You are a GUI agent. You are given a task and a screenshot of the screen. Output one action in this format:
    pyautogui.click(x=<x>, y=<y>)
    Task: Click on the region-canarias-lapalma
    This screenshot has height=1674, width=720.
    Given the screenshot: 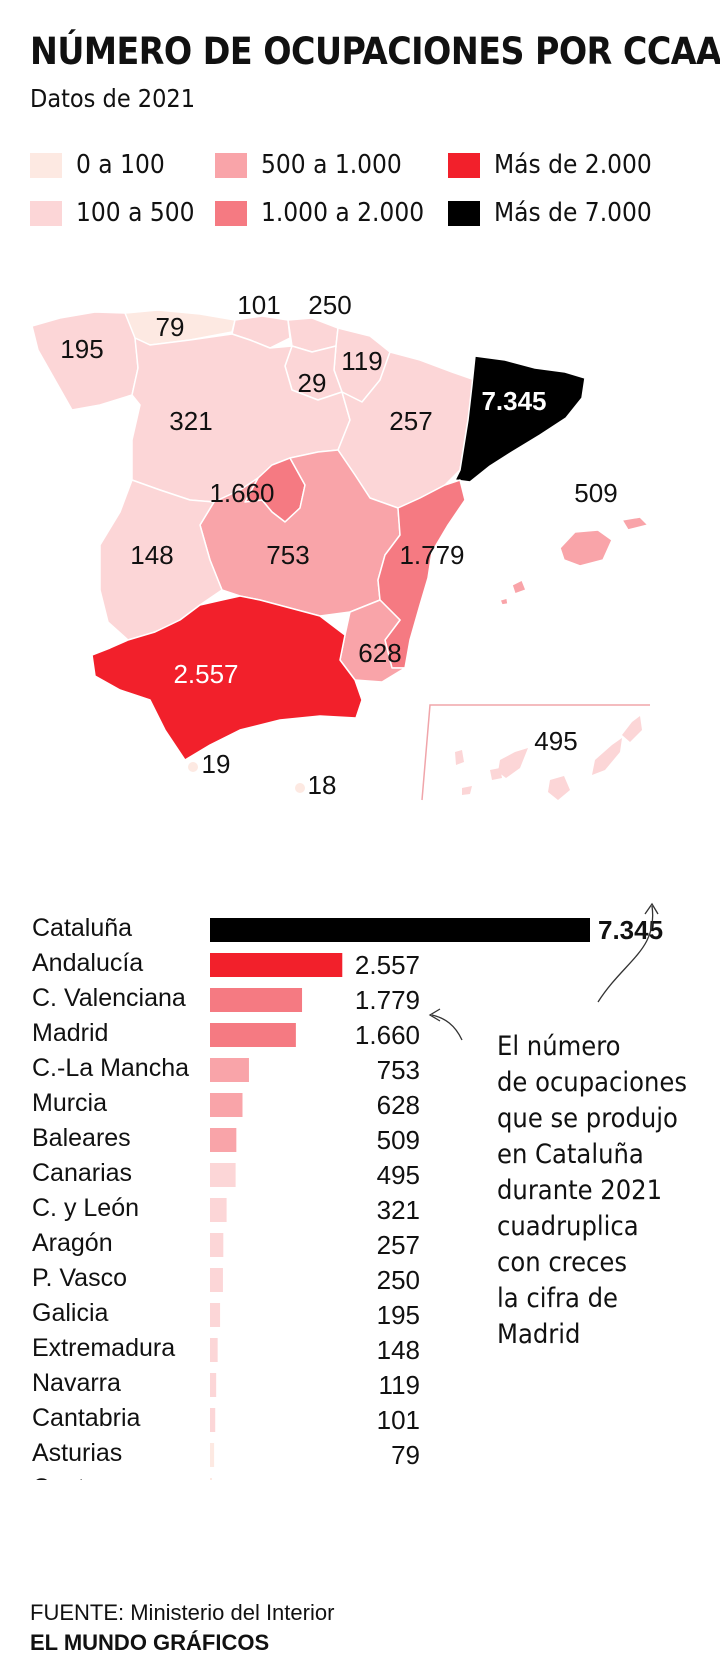 What is the action you would take?
    pyautogui.click(x=459, y=757)
    